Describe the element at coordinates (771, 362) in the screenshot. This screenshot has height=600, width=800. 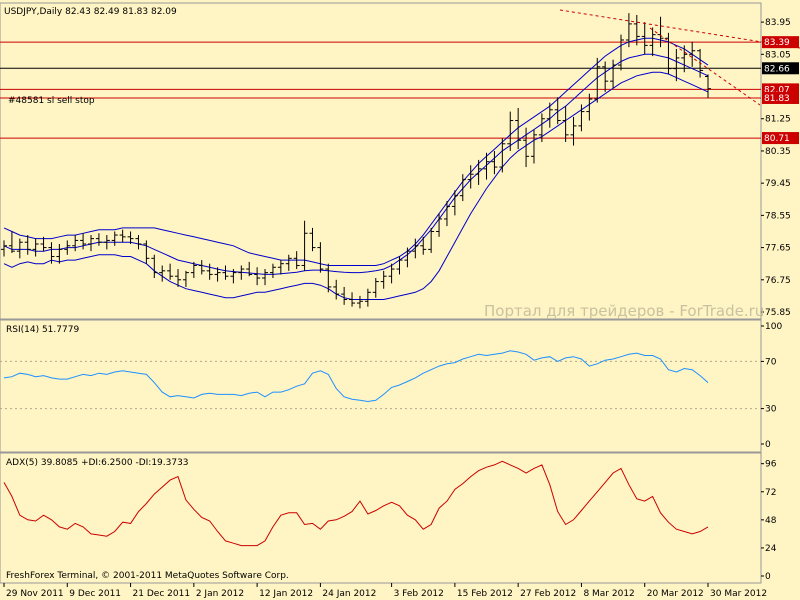
I see `rsi-axis-label: 70` at that location.